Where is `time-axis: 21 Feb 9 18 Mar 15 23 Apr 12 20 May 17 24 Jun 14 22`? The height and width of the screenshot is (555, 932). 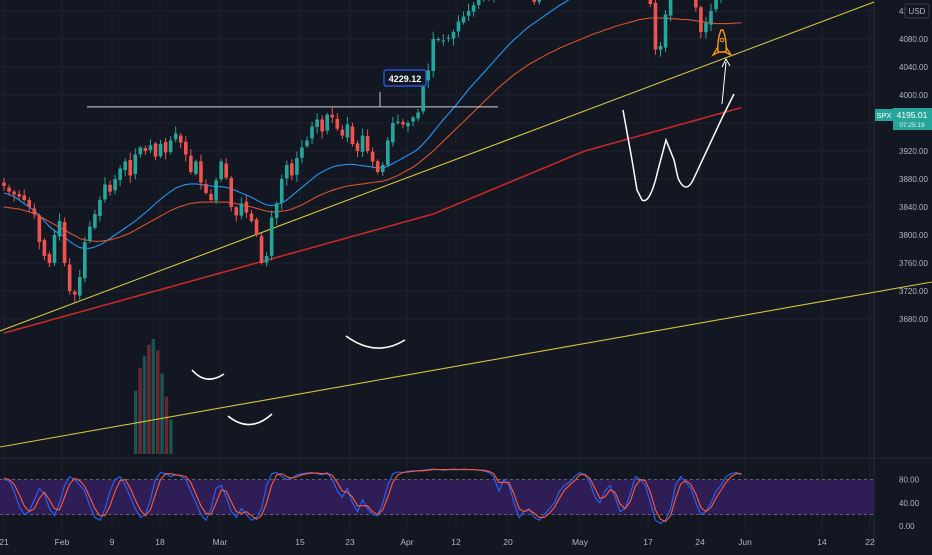
time-axis: 21 Feb 9 18 Mar 15 23 Apr 12 20 May 17 24 Jun 14 22 is located at coordinates (437, 542).